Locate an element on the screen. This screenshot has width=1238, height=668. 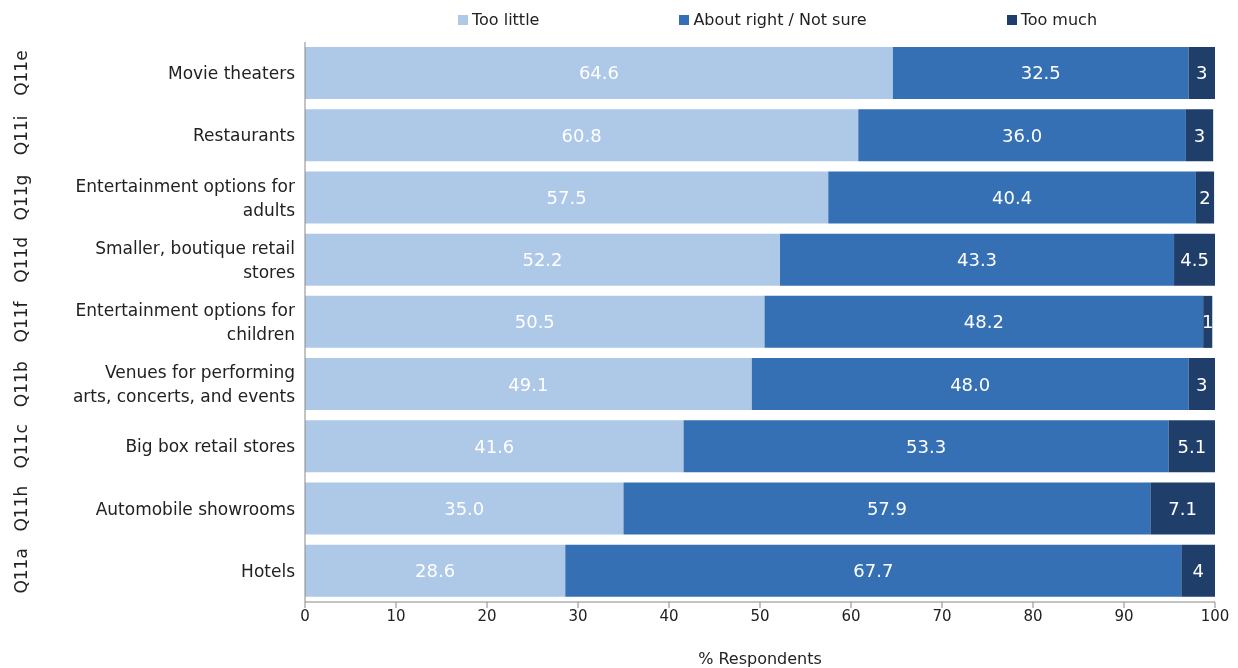
data-label: 5.1 is located at coordinates (1192, 446).